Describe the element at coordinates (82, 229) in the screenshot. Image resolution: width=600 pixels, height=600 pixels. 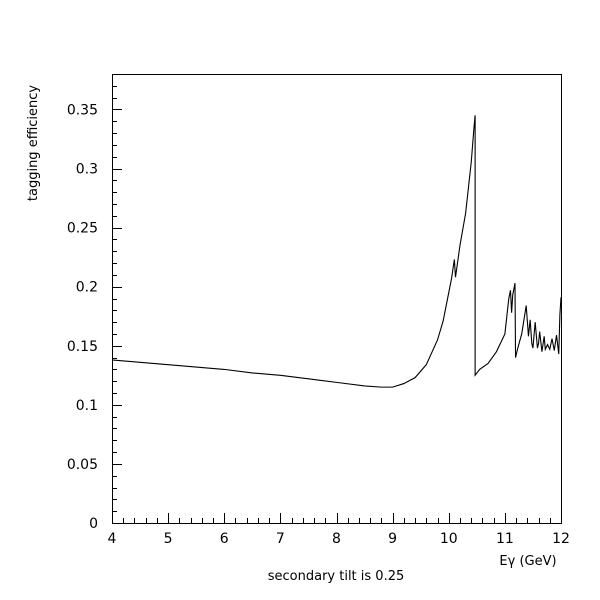
I see `y-tick-label: 0.25` at that location.